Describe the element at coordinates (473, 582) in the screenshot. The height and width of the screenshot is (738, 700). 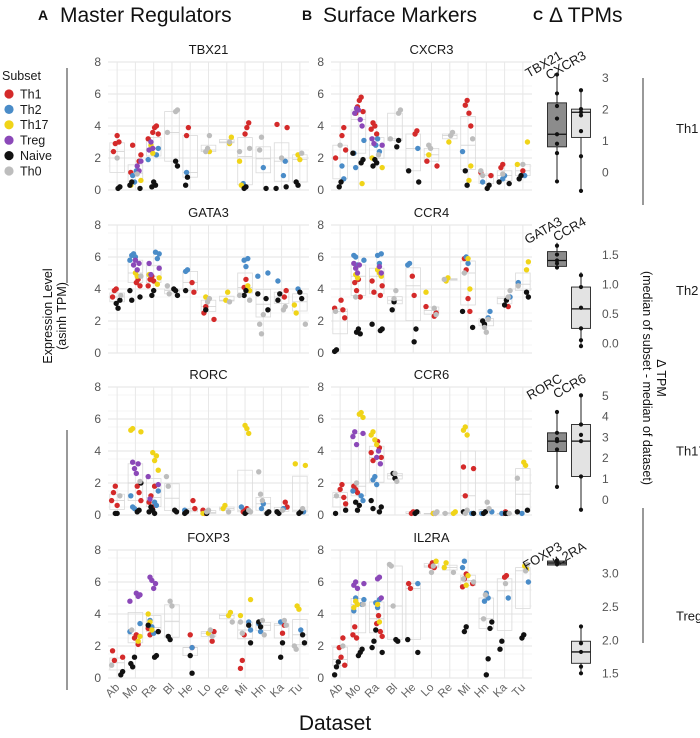
I see `panel-il2ra-point-th0-mi` at that location.